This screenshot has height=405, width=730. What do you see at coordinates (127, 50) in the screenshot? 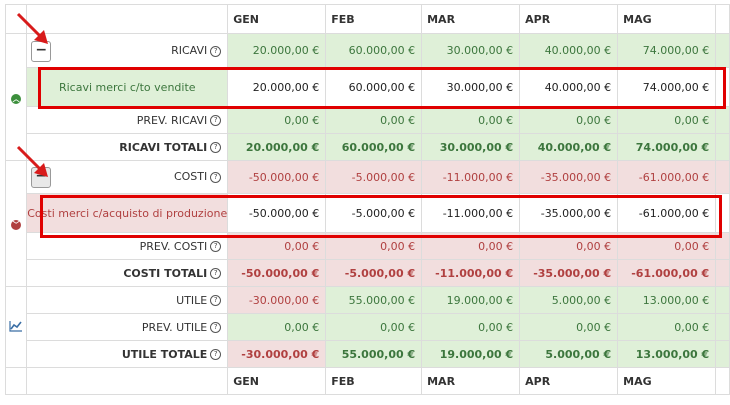
I see `row-label-ricavi: − RICAVI?` at bounding box center [127, 50].